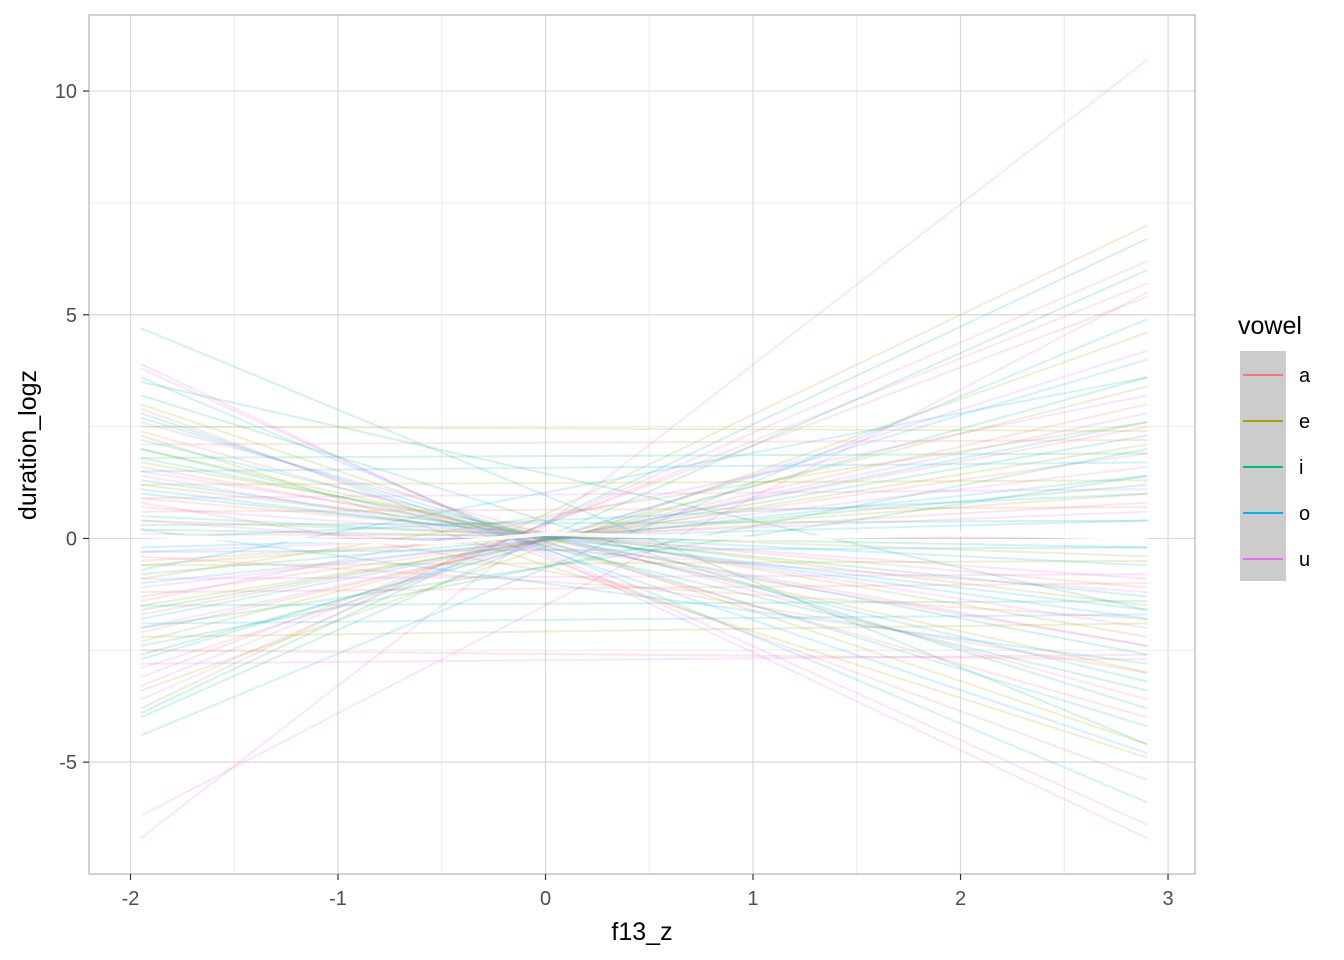 The width and height of the screenshot is (1344, 960). What do you see at coordinates (752, 899) in the screenshot?
I see `x-tick-label: 1` at bounding box center [752, 899].